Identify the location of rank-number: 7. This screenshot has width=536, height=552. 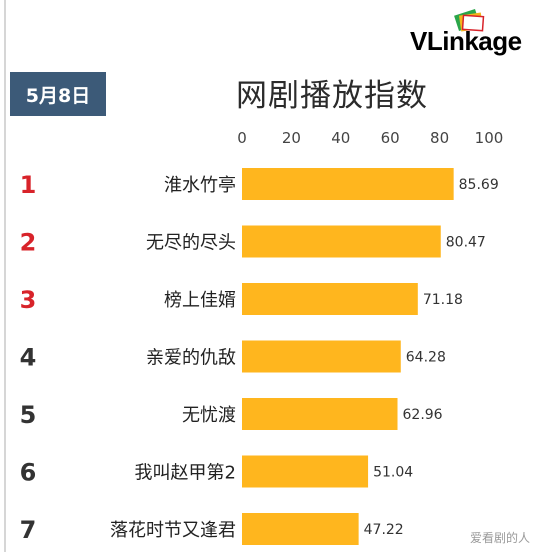
(28, 530).